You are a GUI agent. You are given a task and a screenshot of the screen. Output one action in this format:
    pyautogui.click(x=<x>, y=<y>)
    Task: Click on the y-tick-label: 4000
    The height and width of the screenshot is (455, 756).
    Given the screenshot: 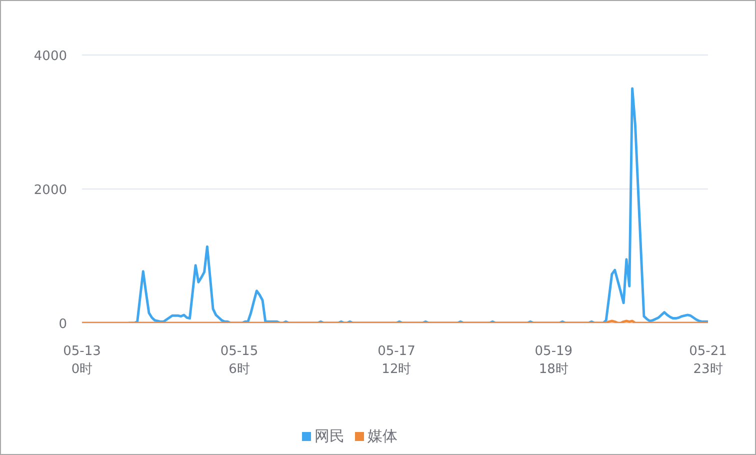 What is the action you would take?
    pyautogui.click(x=50, y=56)
    